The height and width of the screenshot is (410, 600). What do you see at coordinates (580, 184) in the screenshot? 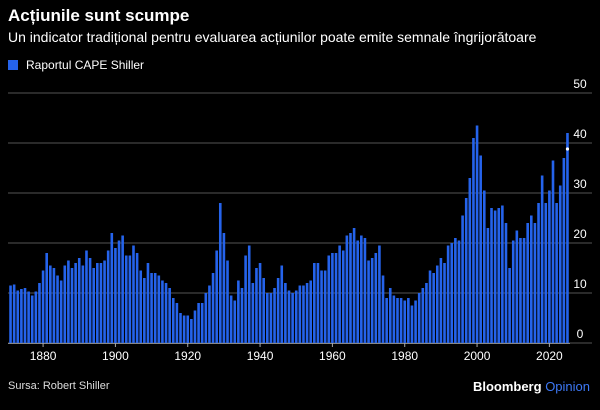
I see `y-tick-label: 30` at bounding box center [580, 184].